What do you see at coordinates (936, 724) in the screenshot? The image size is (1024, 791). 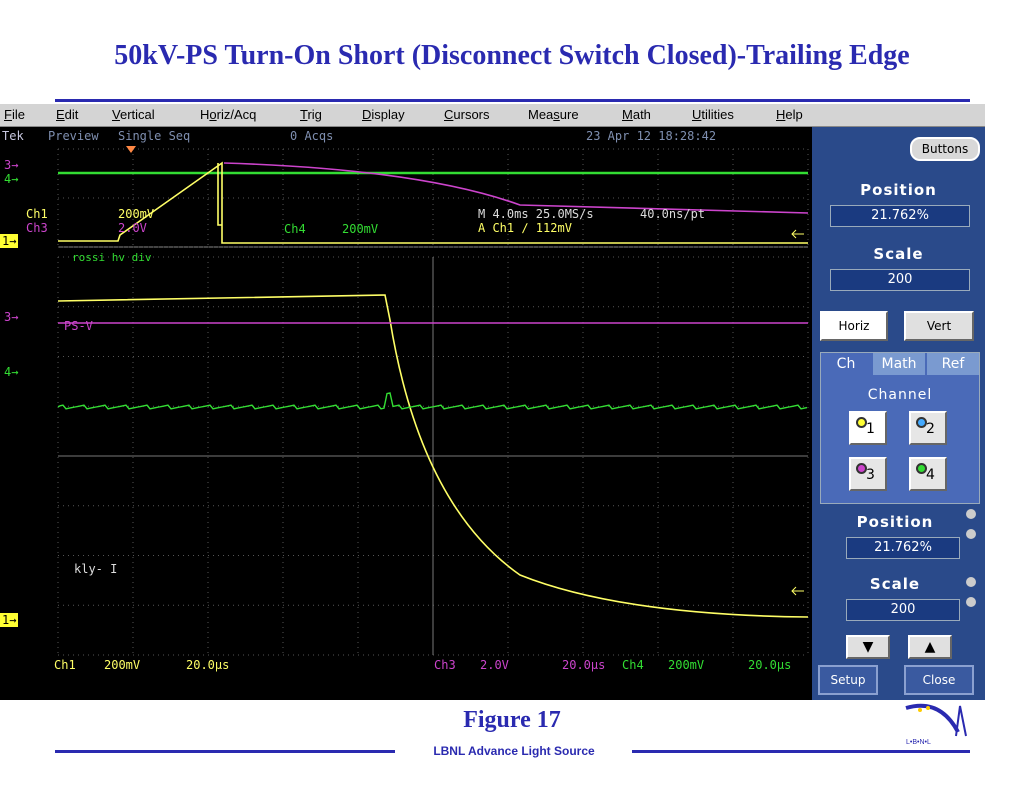 I see `lbnl-logo: L•B•N•L` at bounding box center [936, 724].